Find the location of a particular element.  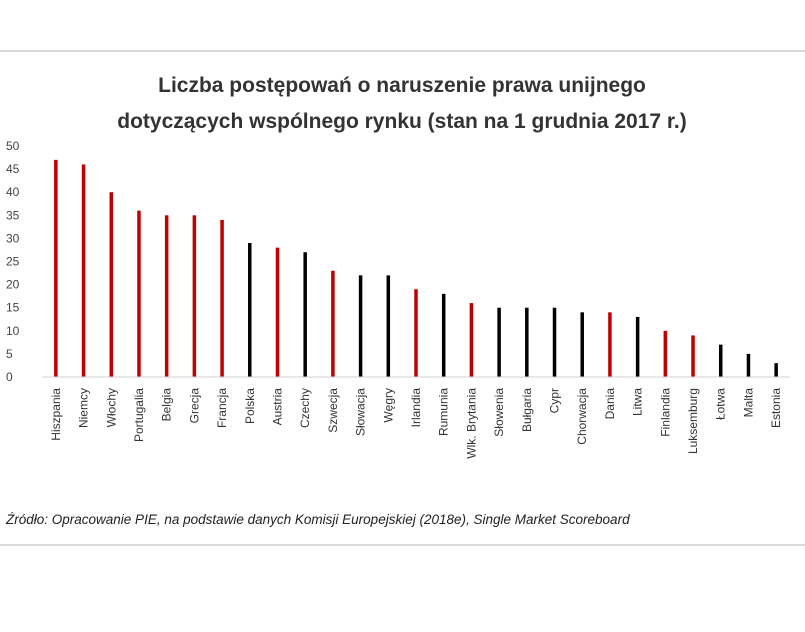

y-tick-label: 15 is located at coordinates (13, 308).